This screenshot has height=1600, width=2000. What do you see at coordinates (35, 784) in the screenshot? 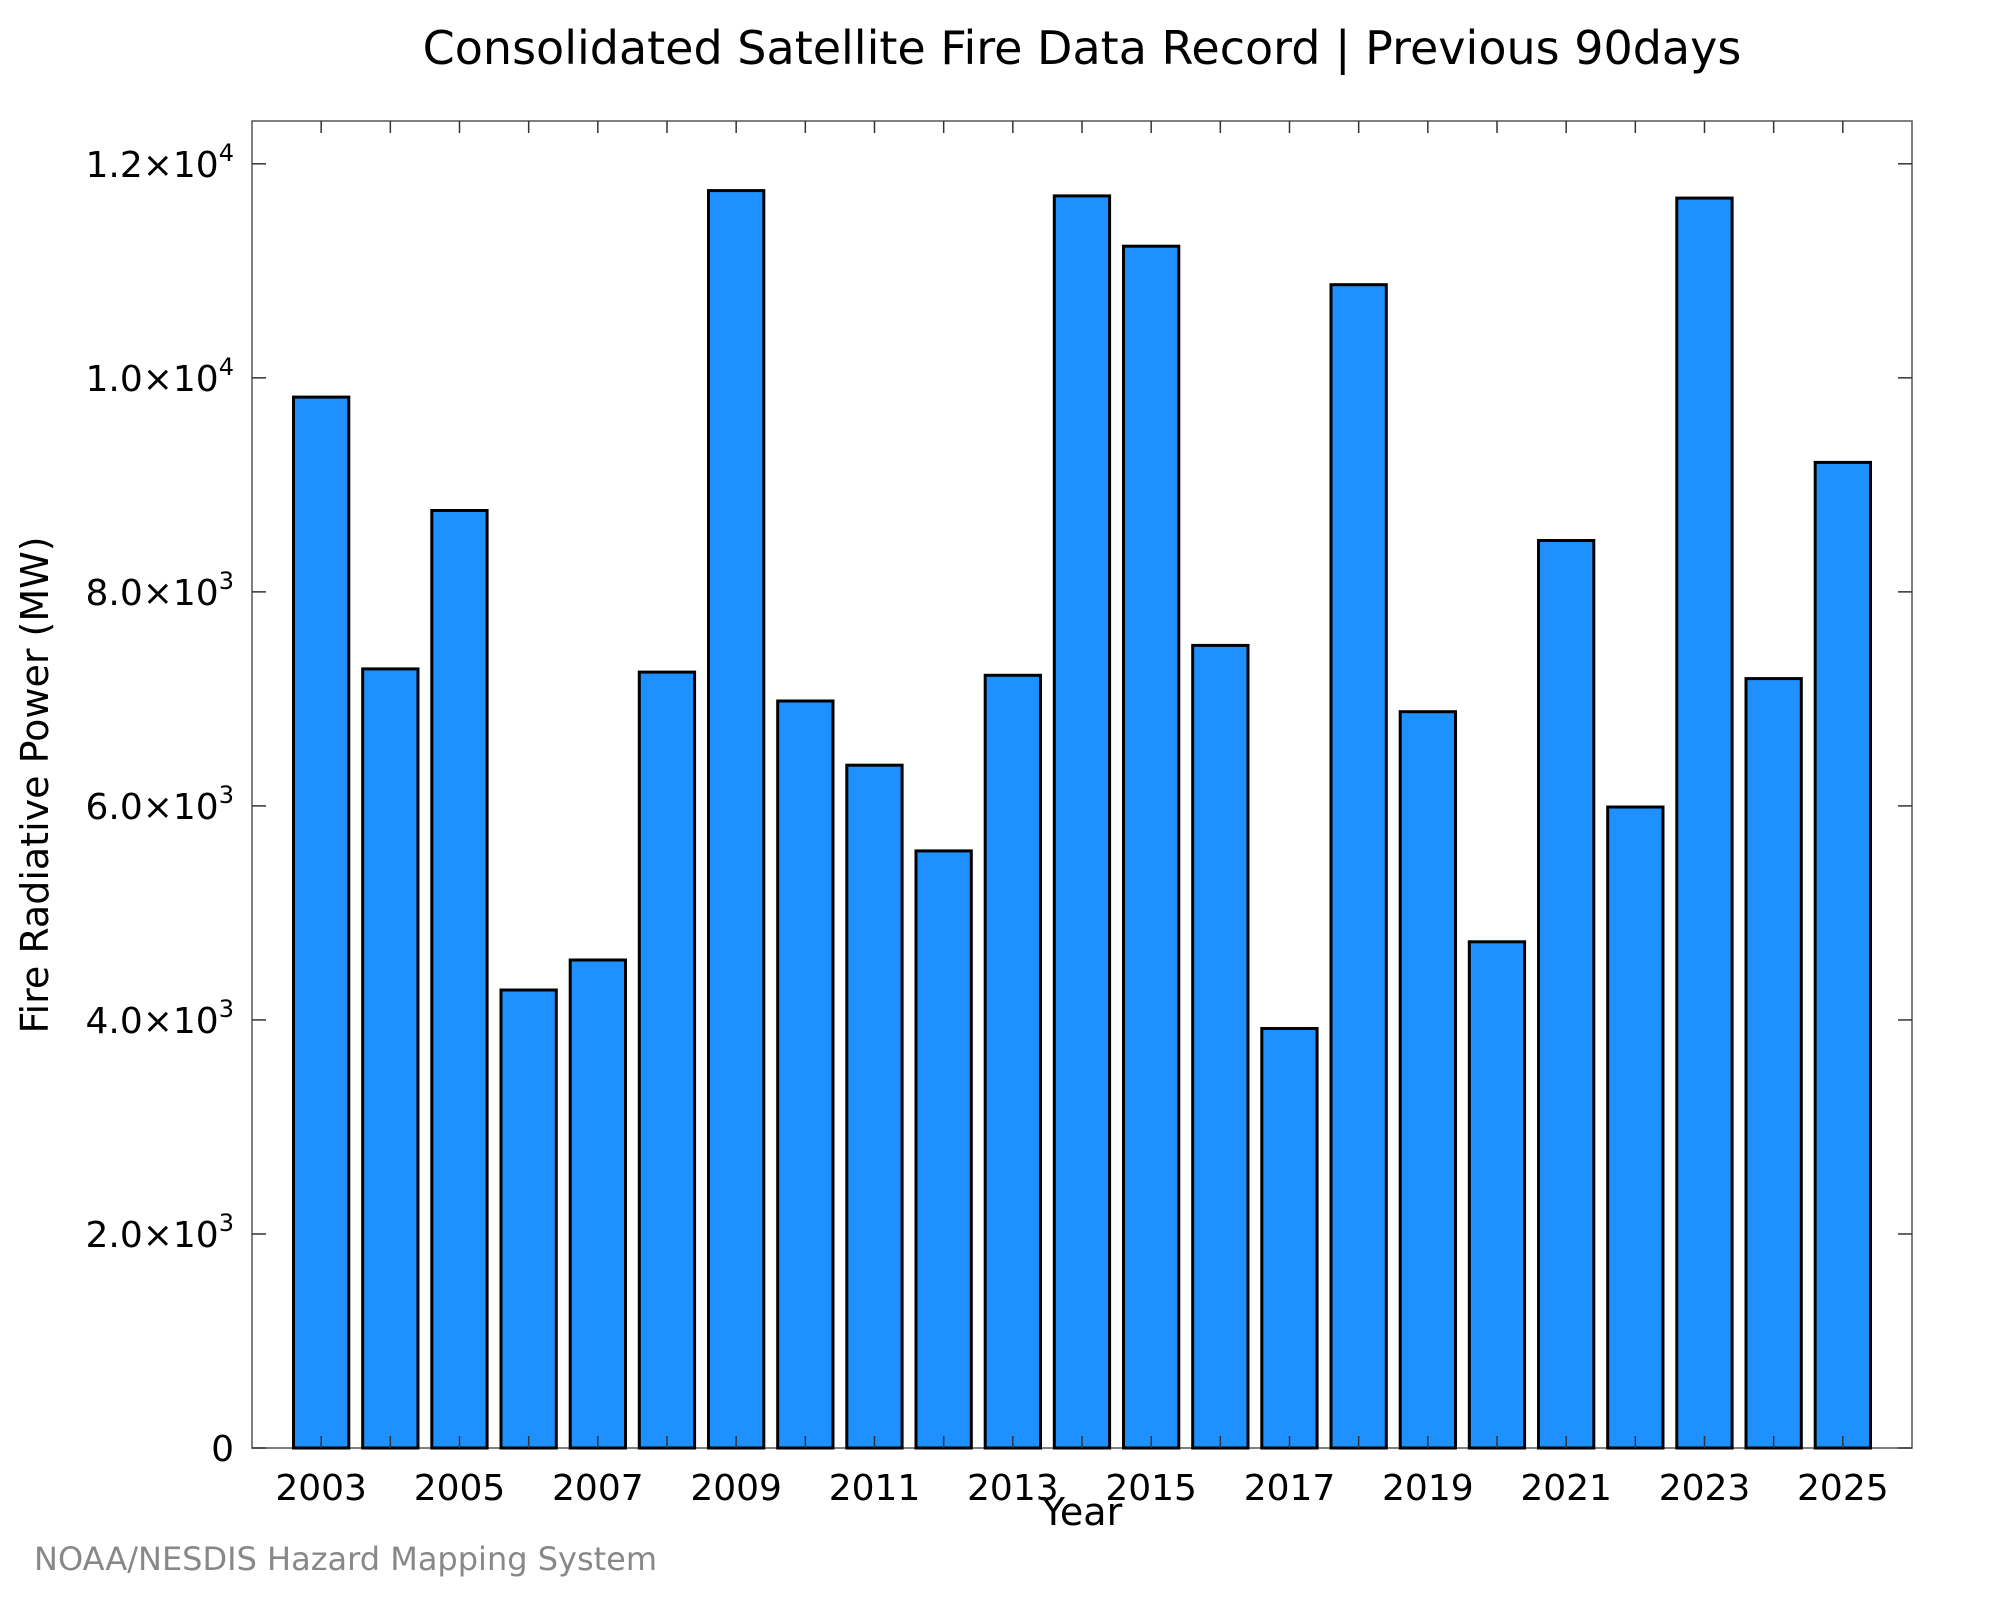
I see `y-axis-label: Fire Radiative Power (MW)` at bounding box center [35, 784].